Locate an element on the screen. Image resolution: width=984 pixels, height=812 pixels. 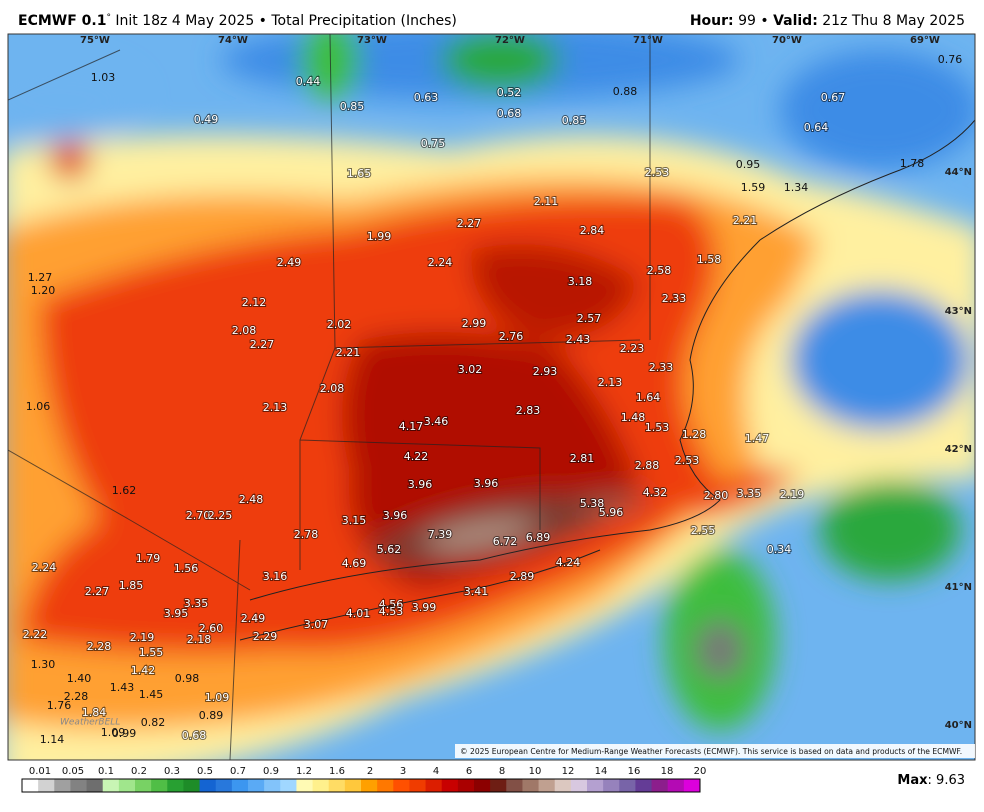
value-label: 3.02 is located at coordinates (470, 369).